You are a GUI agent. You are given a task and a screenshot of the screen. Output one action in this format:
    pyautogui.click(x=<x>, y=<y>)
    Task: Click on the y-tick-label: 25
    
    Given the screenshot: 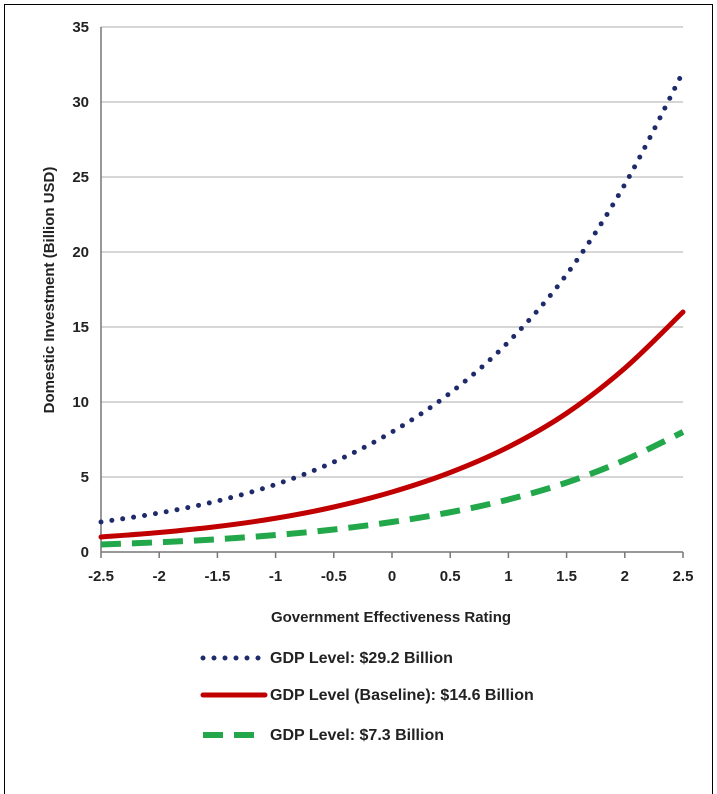 What is the action you would take?
    pyautogui.click(x=80, y=177)
    